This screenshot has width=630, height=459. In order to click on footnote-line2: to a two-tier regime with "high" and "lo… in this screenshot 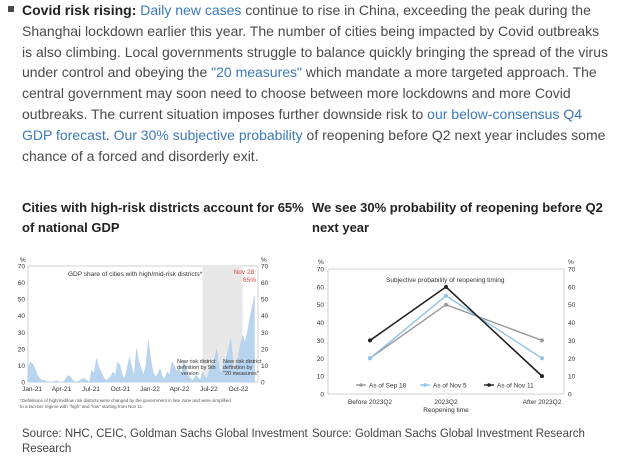, I will do `click(81, 406)`.